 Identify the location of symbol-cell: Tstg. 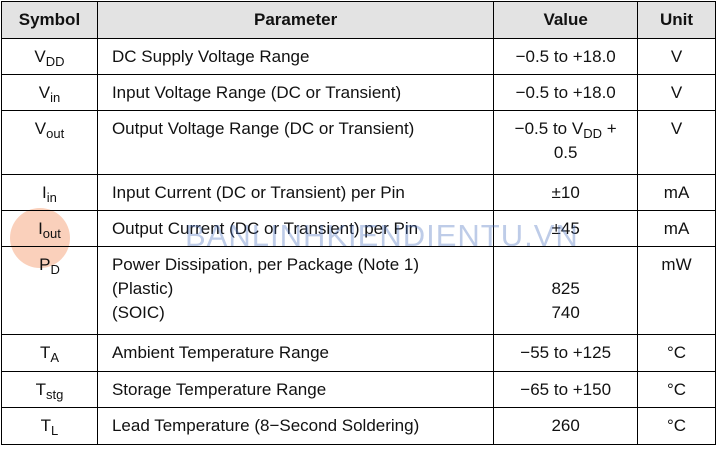
(49, 389).